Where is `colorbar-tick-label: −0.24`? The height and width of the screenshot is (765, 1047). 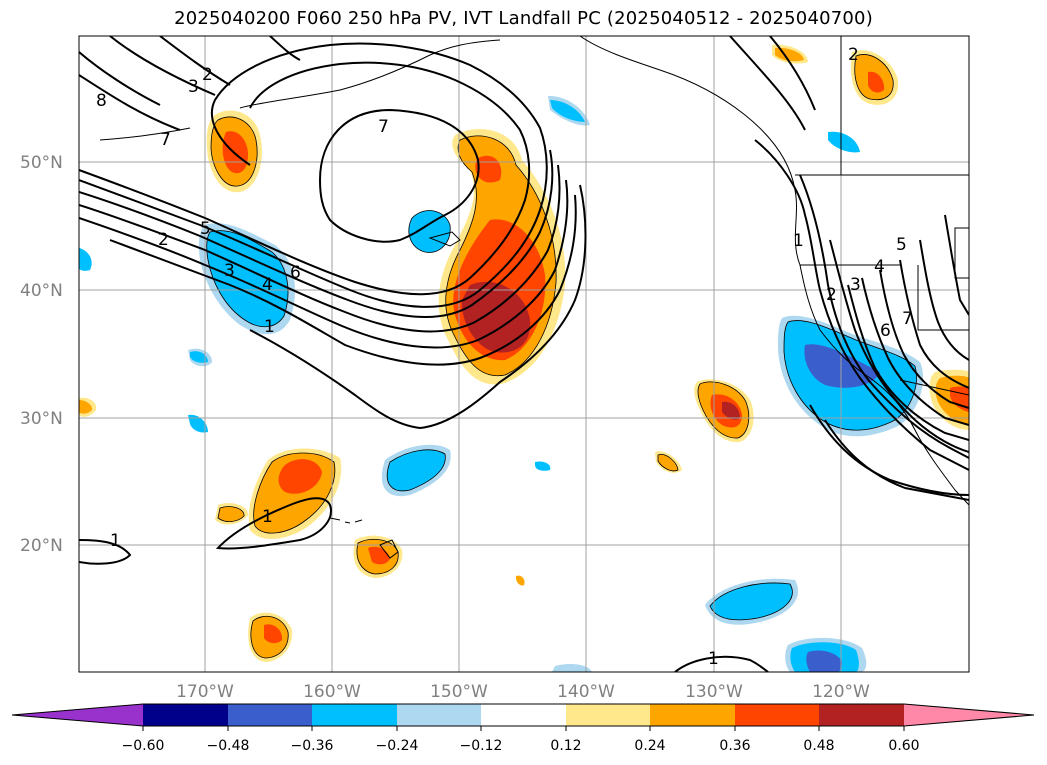 colorbar-tick-label: −0.24 is located at coordinates (397, 746).